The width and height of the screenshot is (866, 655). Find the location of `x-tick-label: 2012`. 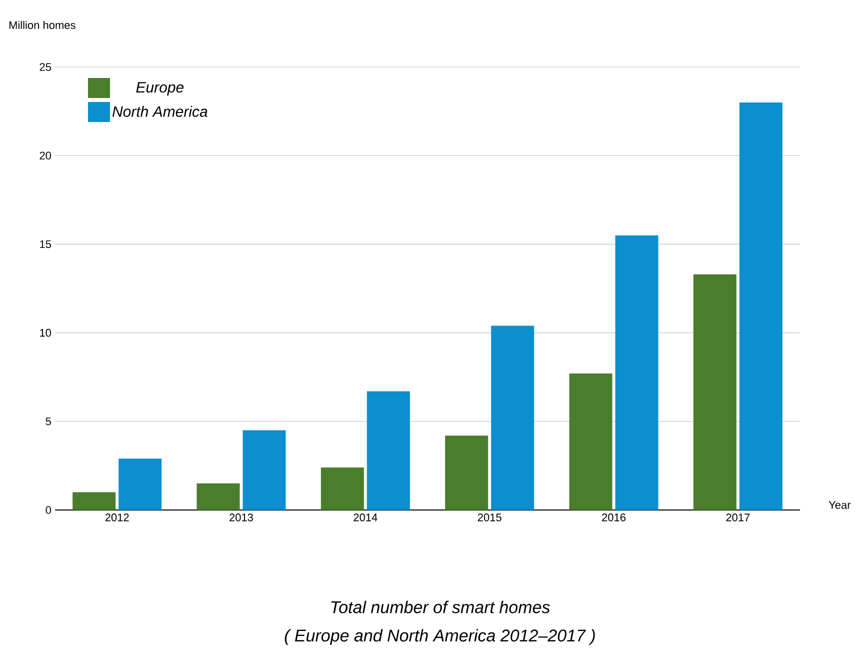

x-tick-label: 2012 is located at coordinates (117, 518).